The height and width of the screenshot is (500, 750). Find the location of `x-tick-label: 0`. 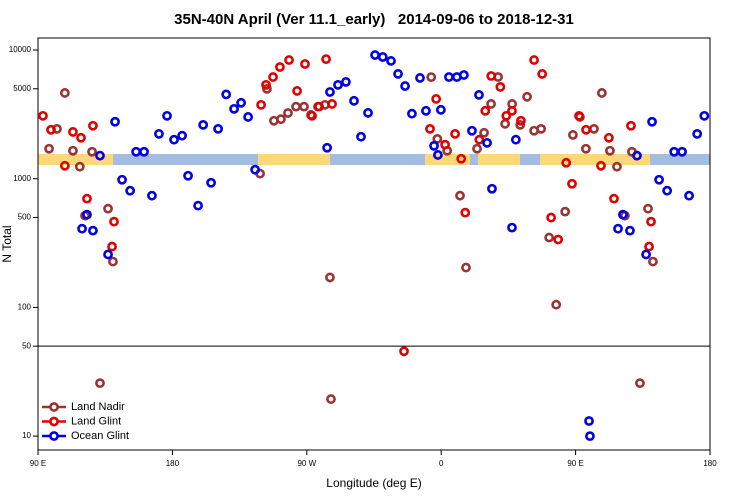

x-tick-label: 0 is located at coordinates (441, 463).